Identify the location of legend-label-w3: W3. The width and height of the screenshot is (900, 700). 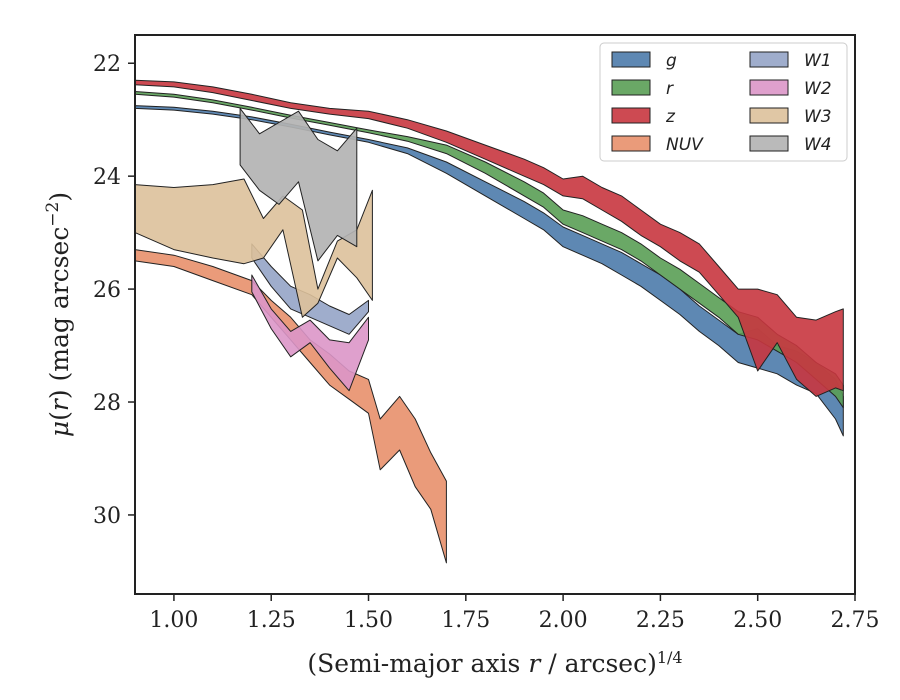
(818, 117).